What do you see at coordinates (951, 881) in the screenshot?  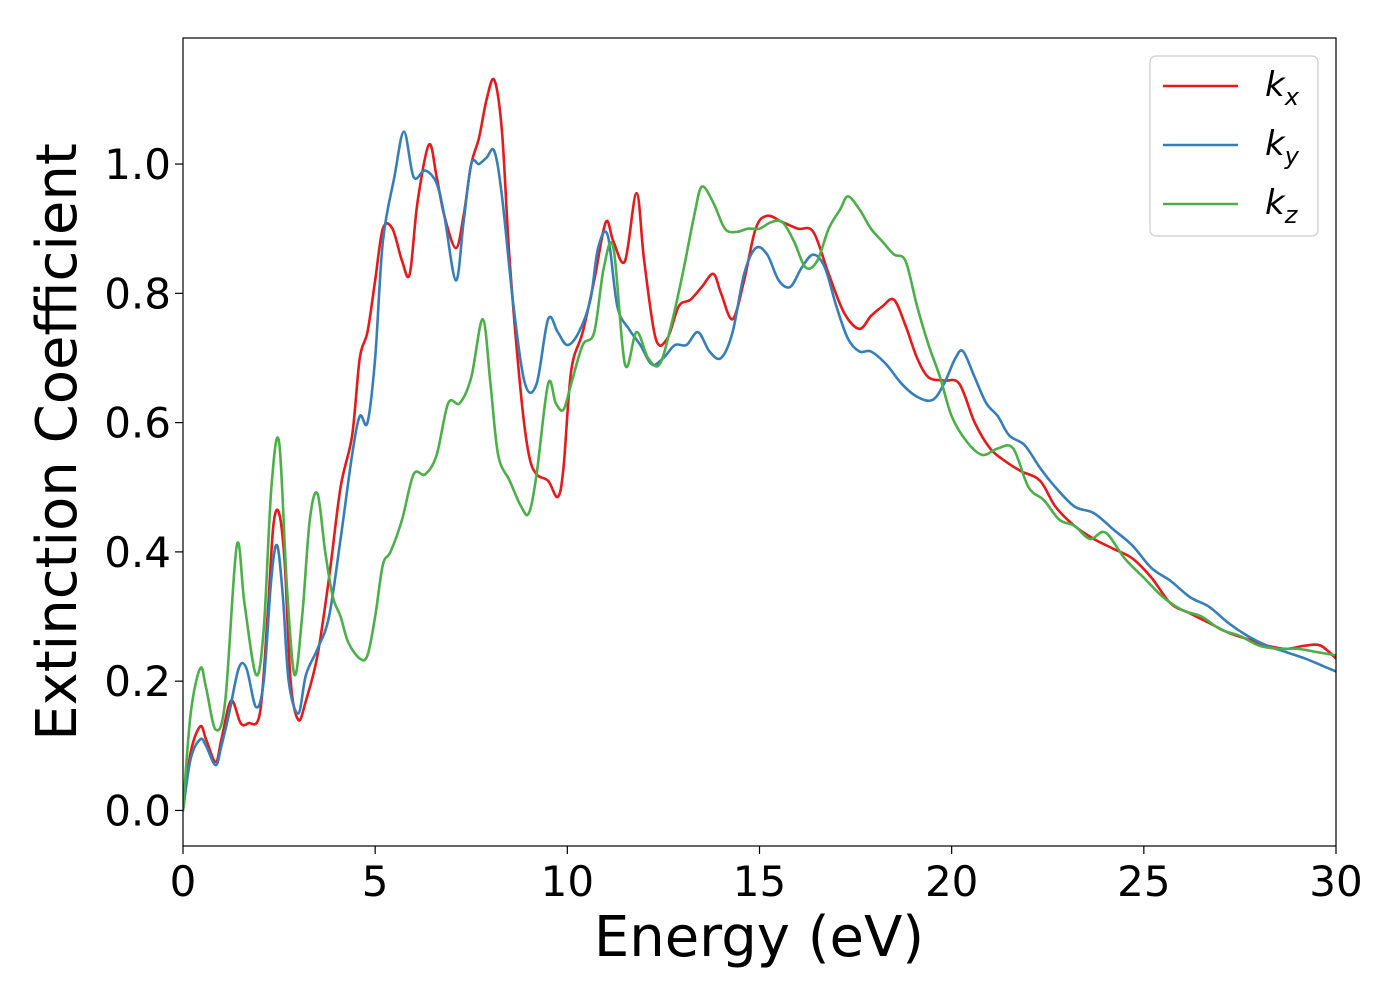 I see `x-tick-label: 20` at bounding box center [951, 881].